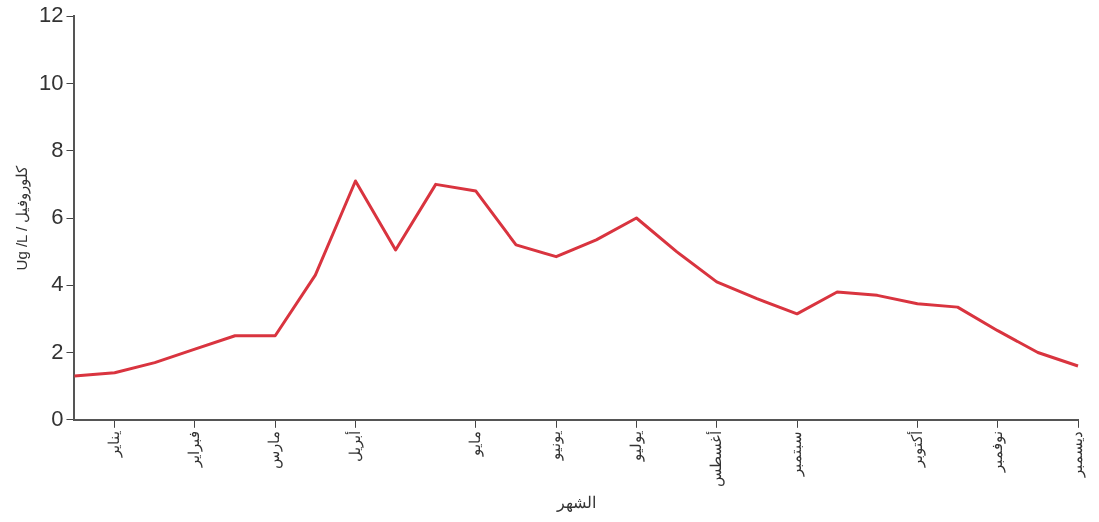 This screenshot has height=522, width=1099. What do you see at coordinates (57, 418) in the screenshot?
I see `y-tick-label: 0` at bounding box center [57, 418].